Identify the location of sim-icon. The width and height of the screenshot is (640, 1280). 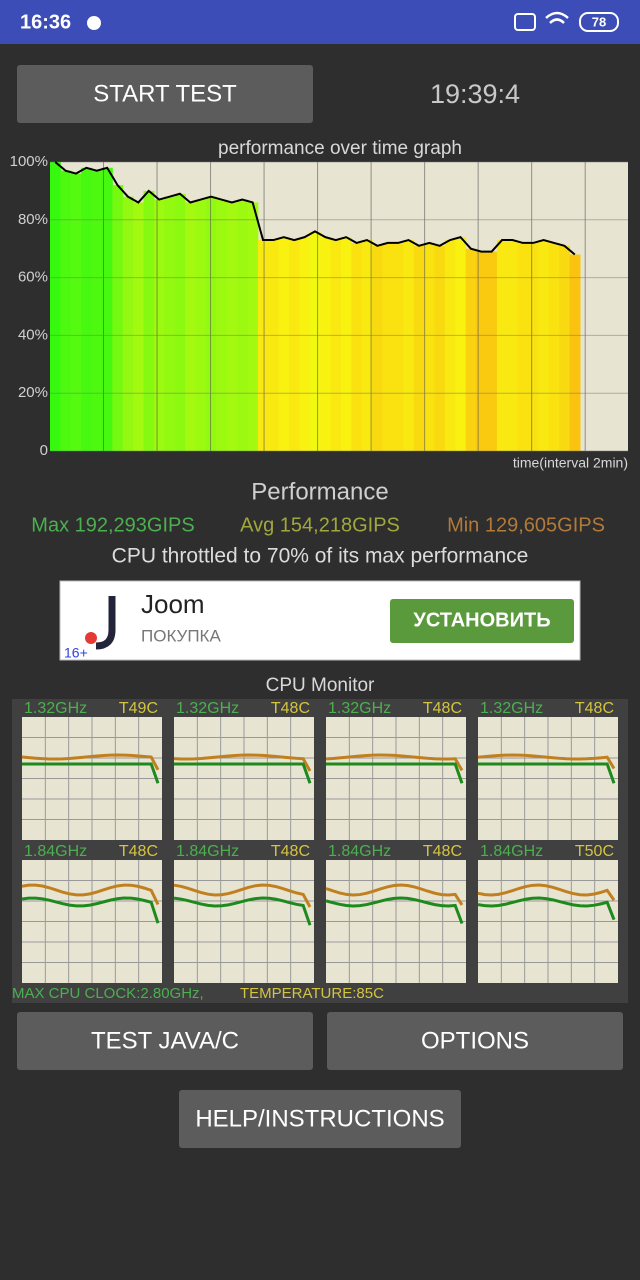
(525, 22).